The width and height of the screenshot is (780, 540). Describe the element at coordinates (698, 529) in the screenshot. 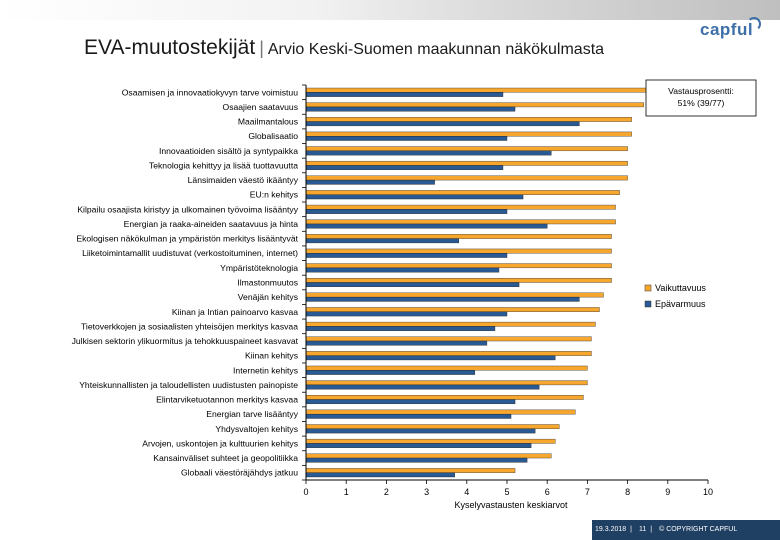

I see `footer-copyright: © COPYRIGHT CAPFUL` at that location.